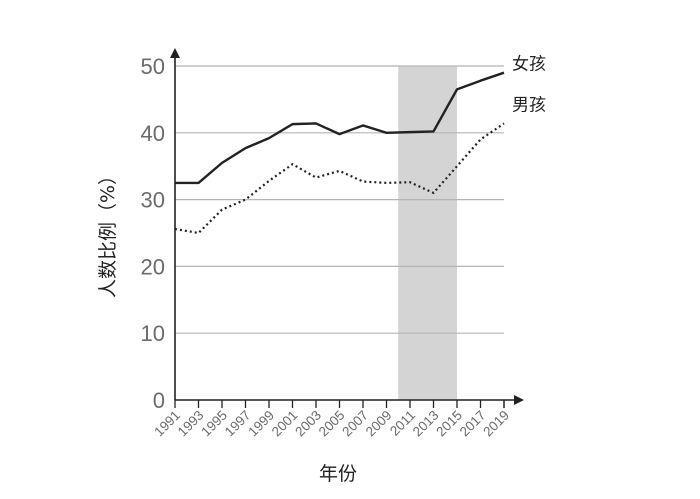 The image size is (700, 499). I want to click on x-axis-title: 年份, so click(338, 474).